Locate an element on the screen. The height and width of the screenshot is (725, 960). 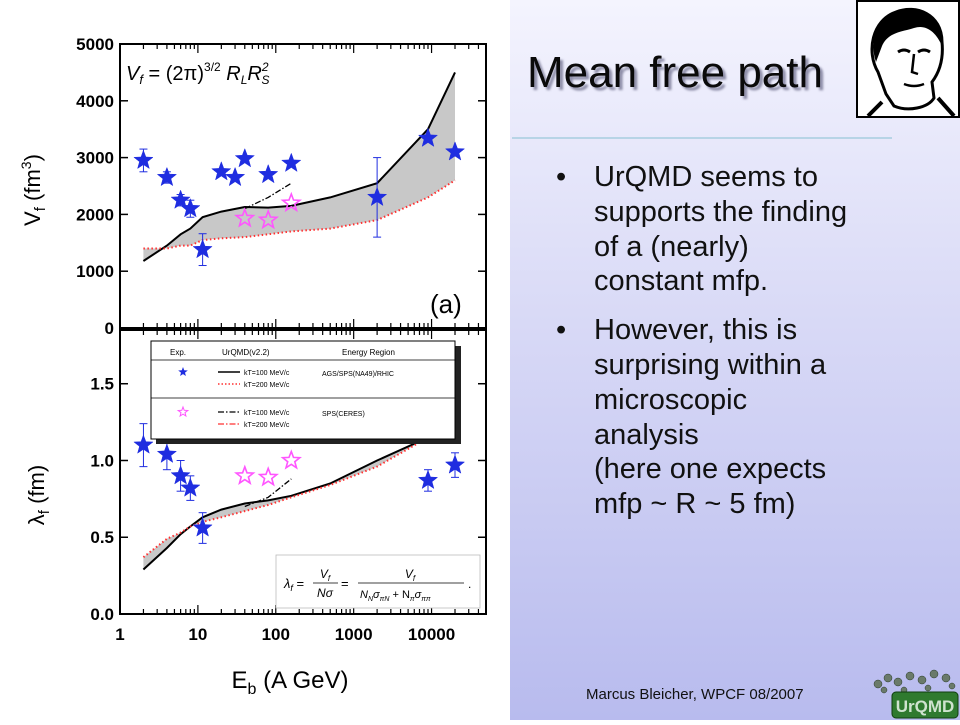
plot-b-solid-line is located at coordinates (299, 498).